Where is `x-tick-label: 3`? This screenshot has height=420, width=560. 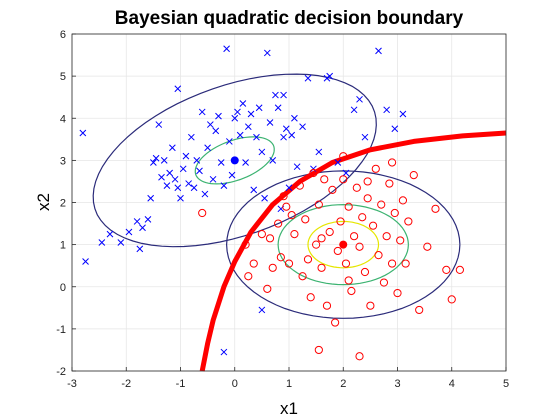
x-tick-label: 3 is located at coordinates (397, 384).